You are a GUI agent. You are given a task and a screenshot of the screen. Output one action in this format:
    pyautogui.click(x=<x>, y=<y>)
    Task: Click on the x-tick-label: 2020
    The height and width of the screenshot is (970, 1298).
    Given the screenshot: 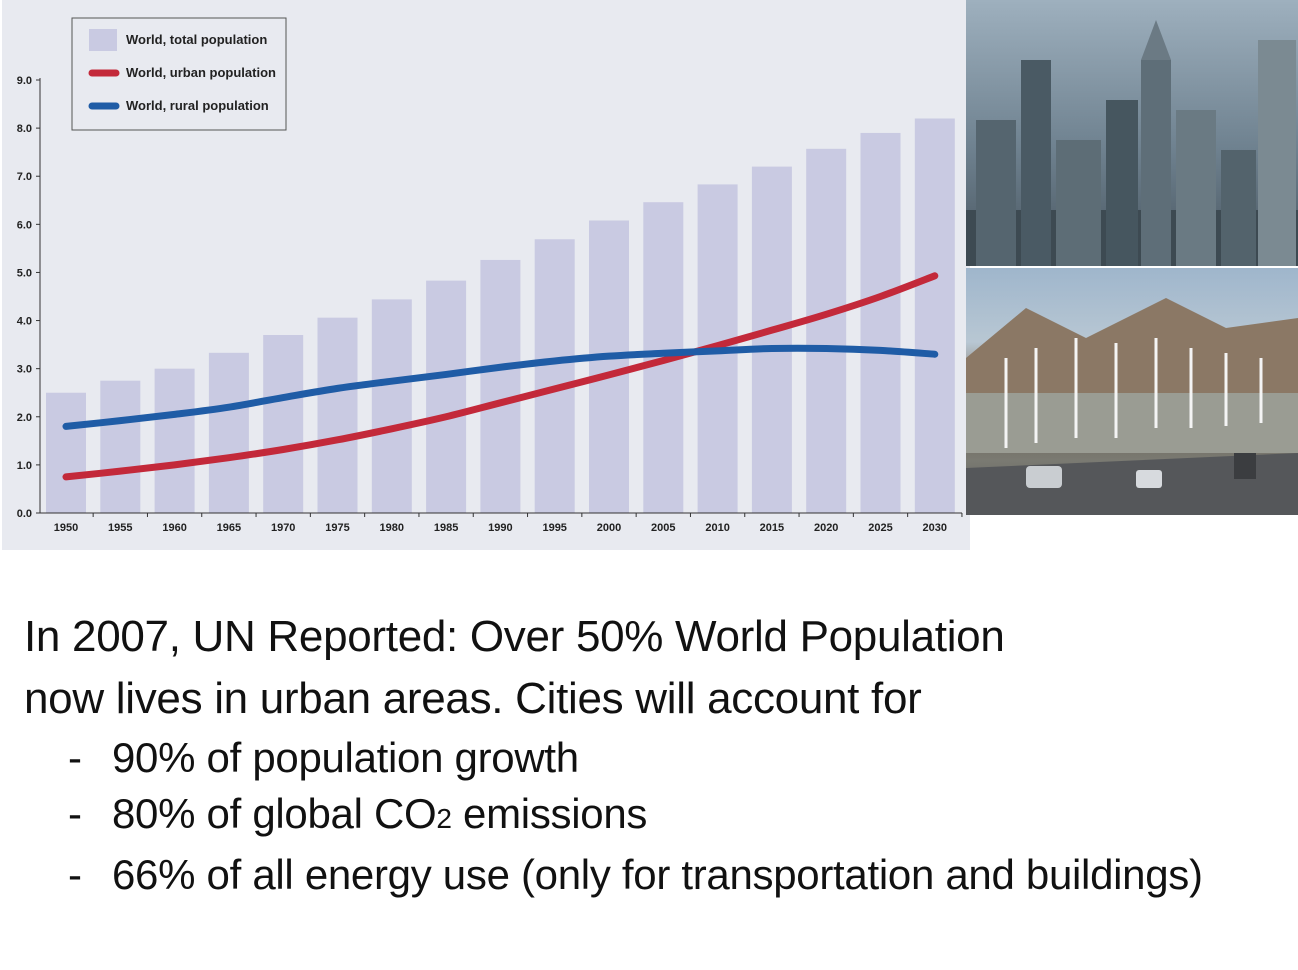 What is the action you would take?
    pyautogui.click(x=826, y=528)
    